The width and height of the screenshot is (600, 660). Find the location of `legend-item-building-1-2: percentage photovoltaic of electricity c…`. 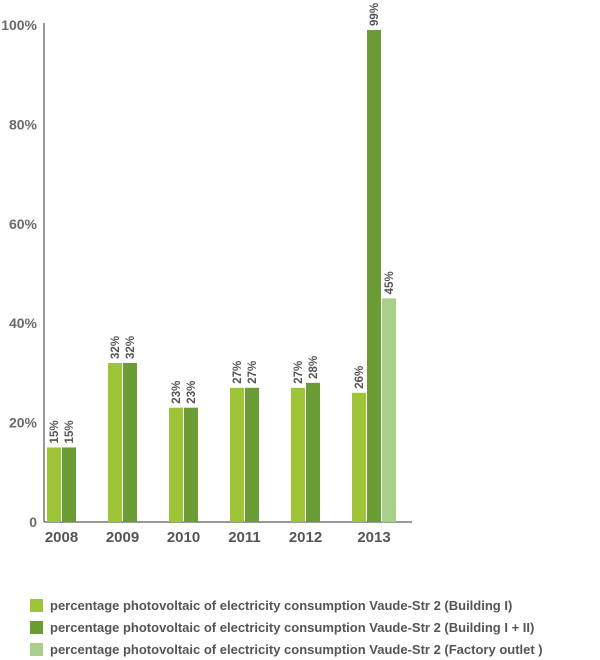

legend-item-building-1-2: percentage photovoltaic of electricity c… is located at coordinates (286, 627).